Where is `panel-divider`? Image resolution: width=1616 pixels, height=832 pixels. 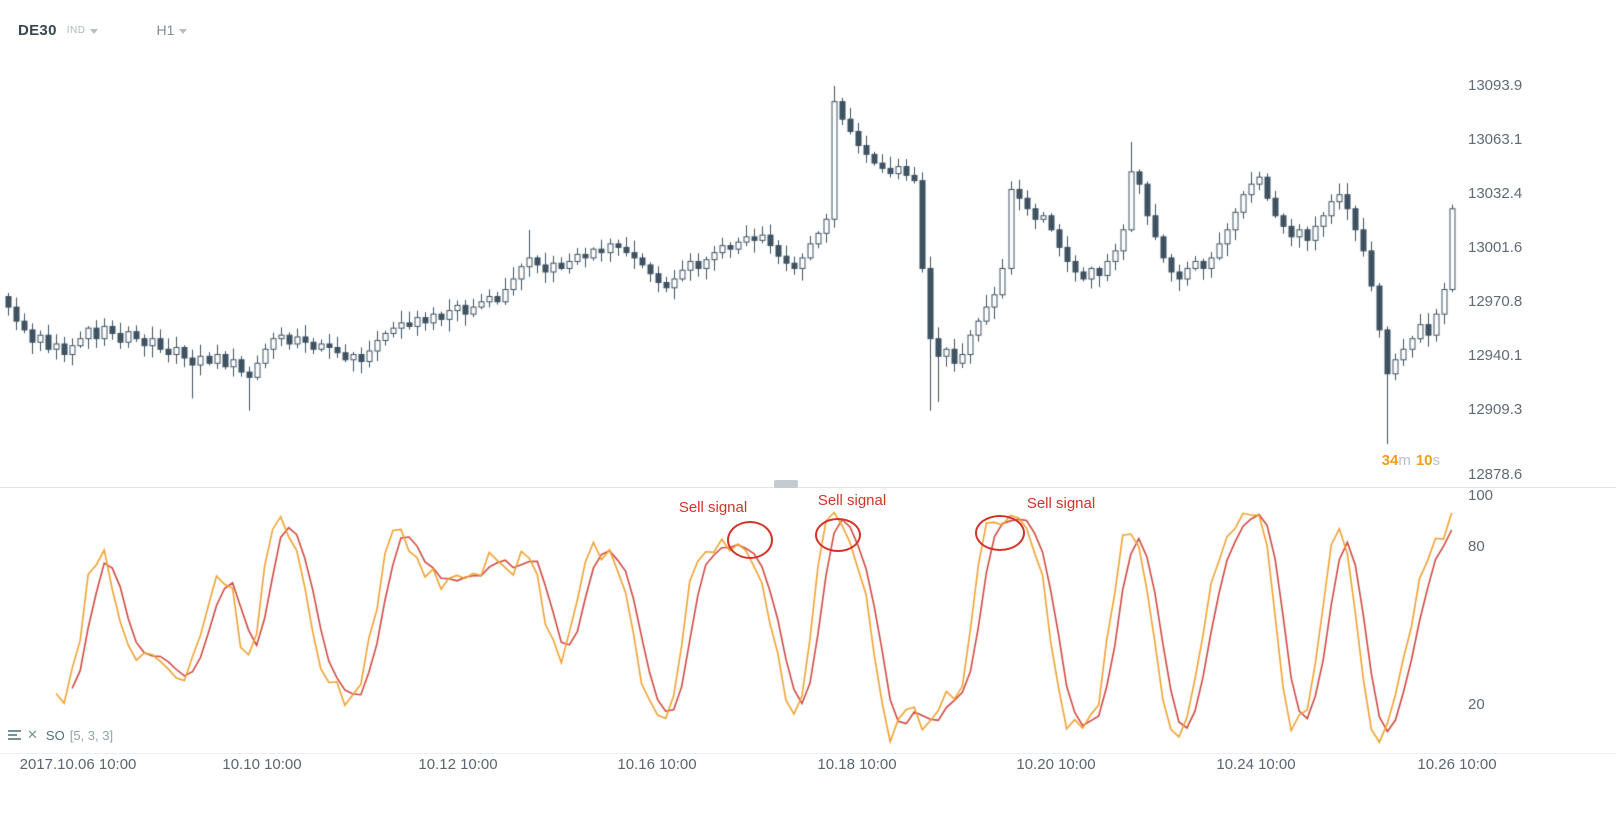
panel-divider is located at coordinates (808, 487).